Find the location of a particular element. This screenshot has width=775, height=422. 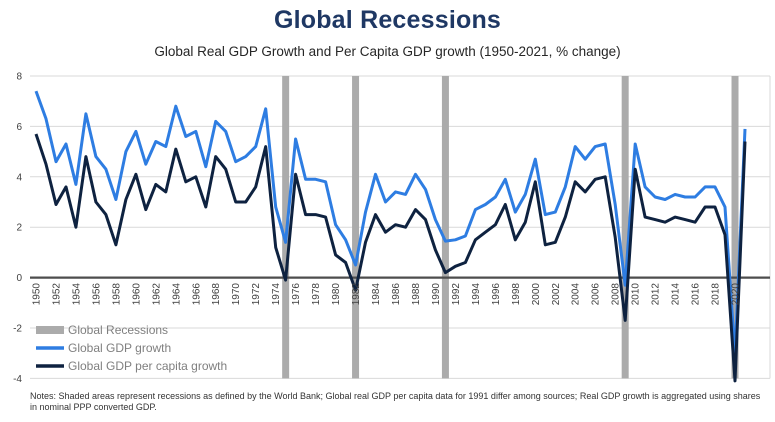

y-axis-label--2: -2 is located at coordinates (17, 329).